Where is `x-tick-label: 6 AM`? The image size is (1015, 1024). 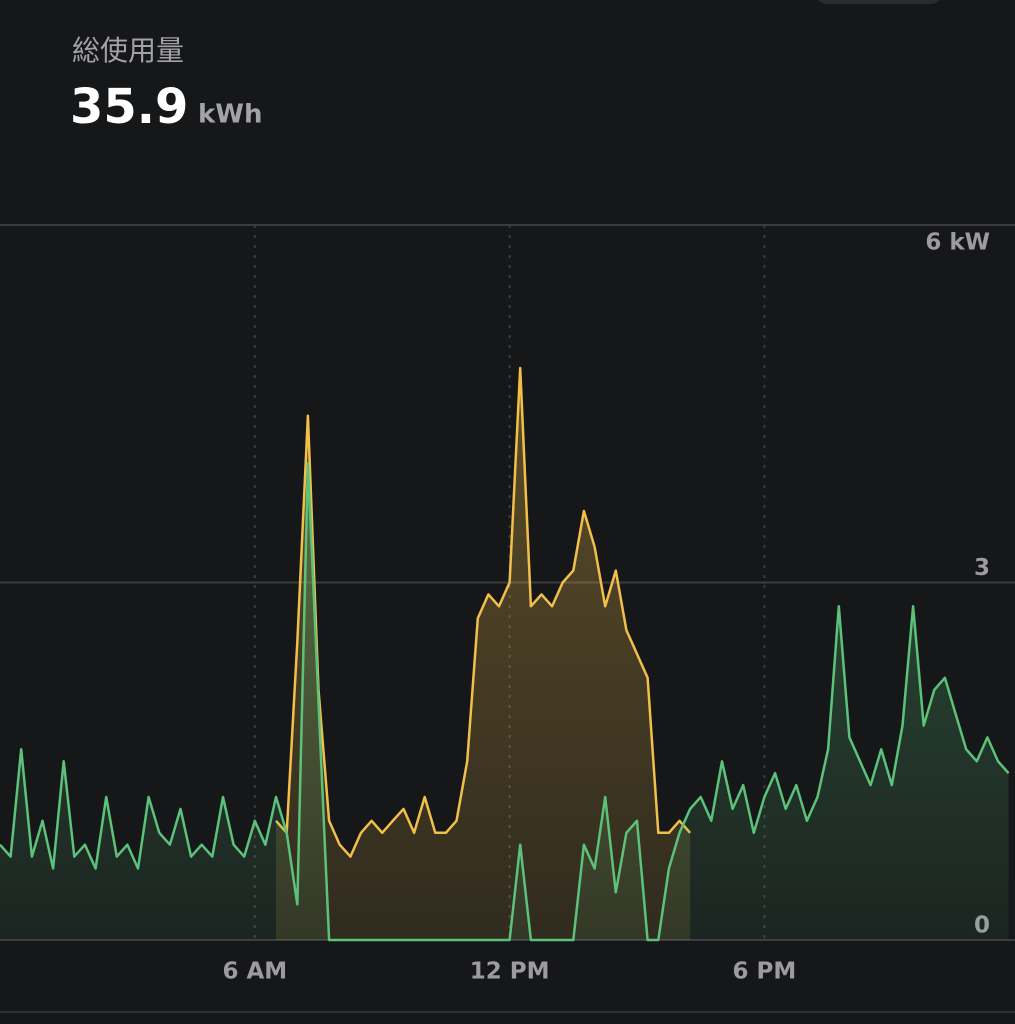 x-tick-label: 6 AM is located at coordinates (254, 972).